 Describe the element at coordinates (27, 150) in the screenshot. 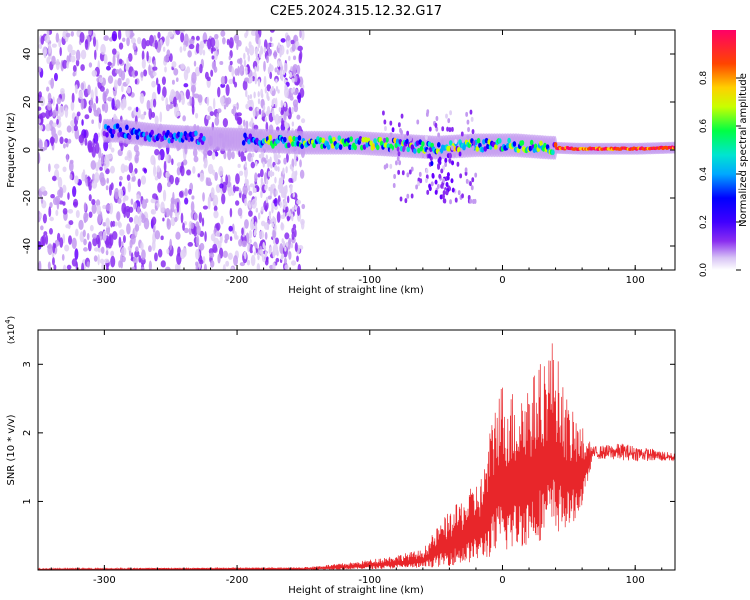

I see `y-tick-label: 0` at that location.